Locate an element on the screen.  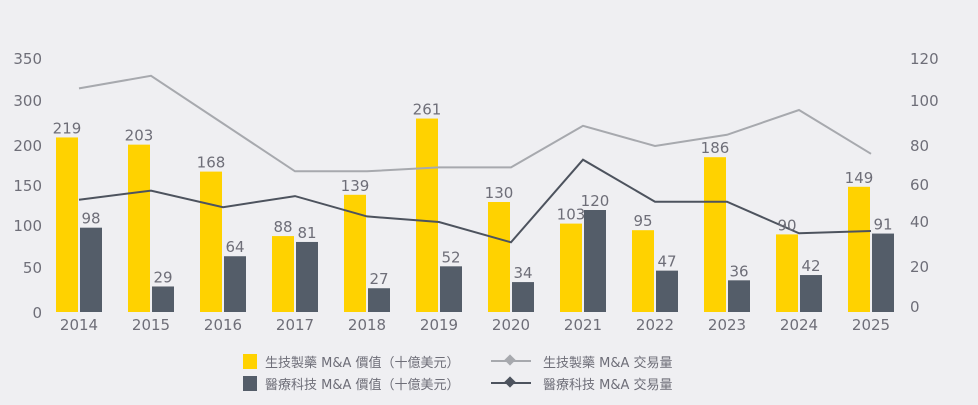
left-tick-label: 200 is located at coordinates (27, 146).